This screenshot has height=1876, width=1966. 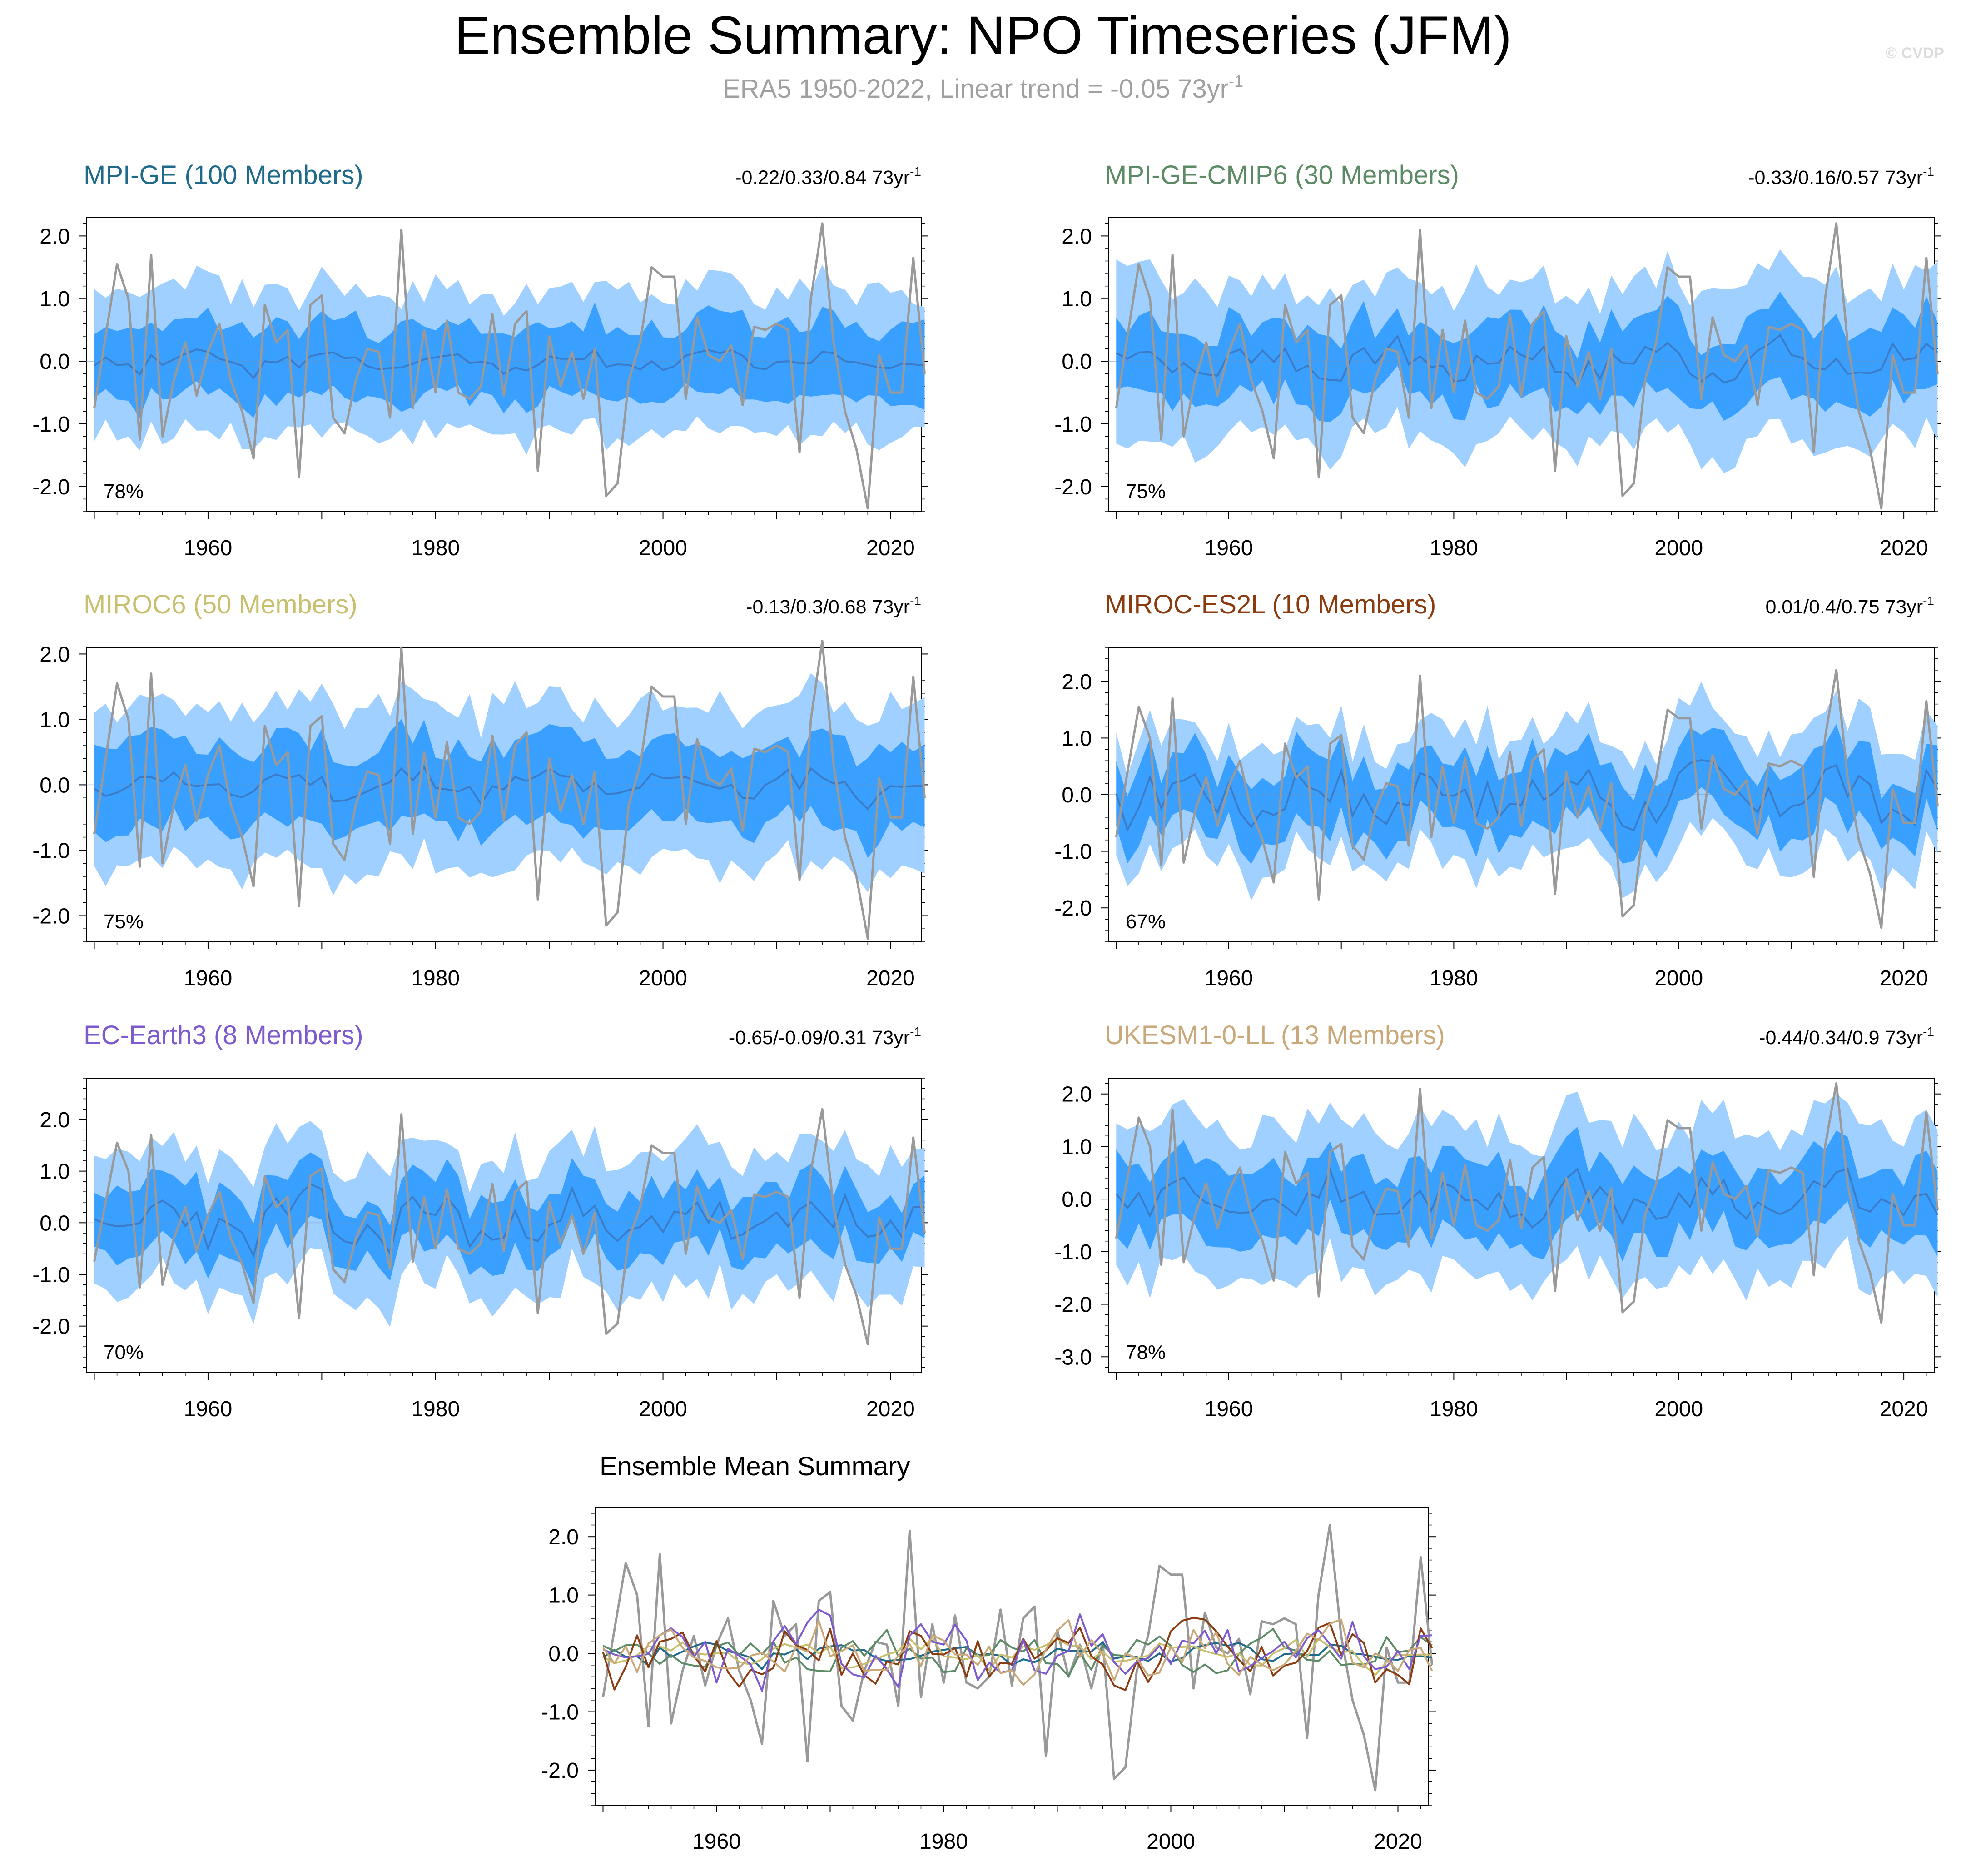 I want to click on trend-label: 0.01/0.4/0.75 73yr-1, so click(x=1849, y=606).